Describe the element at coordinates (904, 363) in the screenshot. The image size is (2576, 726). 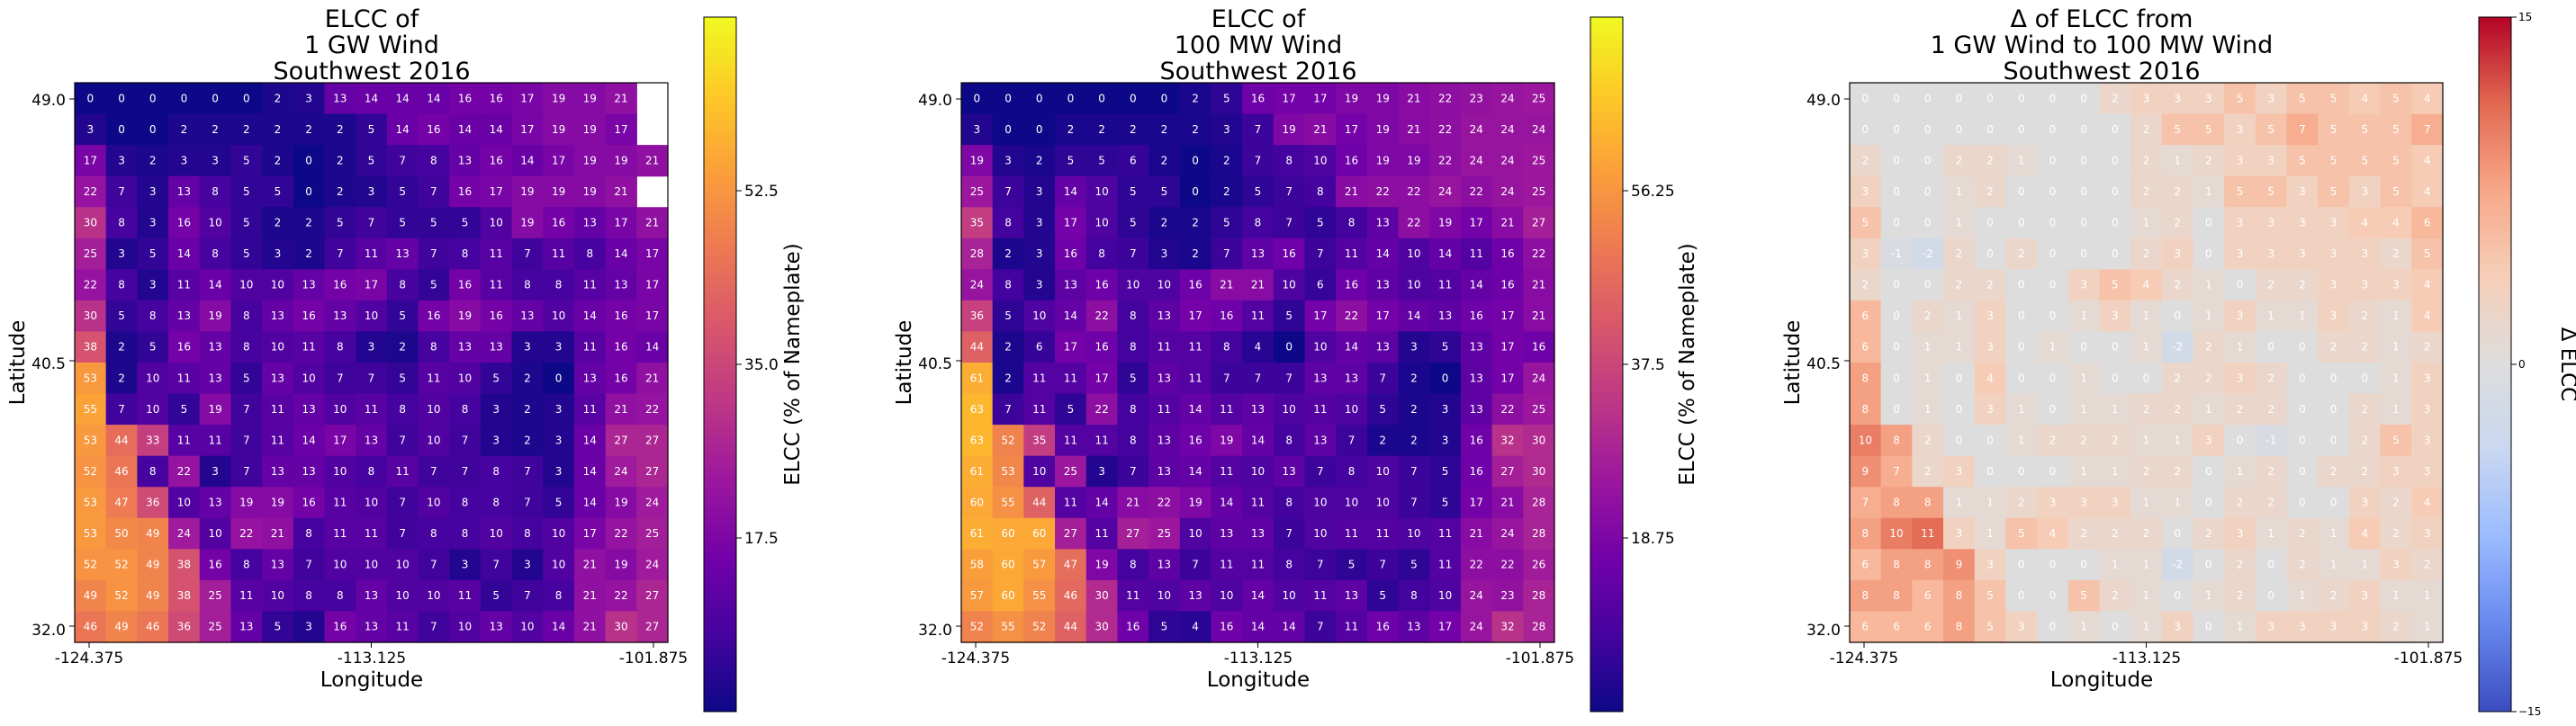
I see `panel-2-y-axis-label: Latitude` at that location.